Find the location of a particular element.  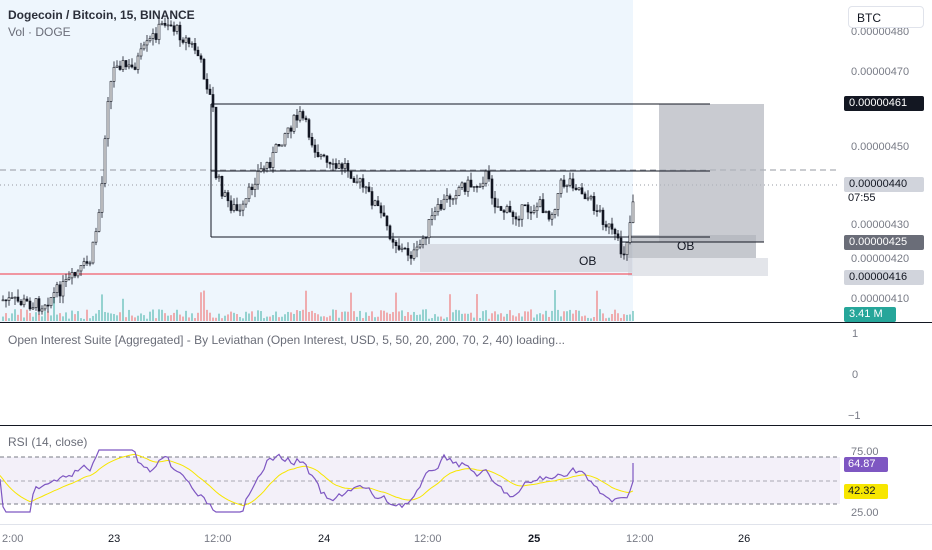

quote-currency-button: BTC is located at coordinates (886, 17).